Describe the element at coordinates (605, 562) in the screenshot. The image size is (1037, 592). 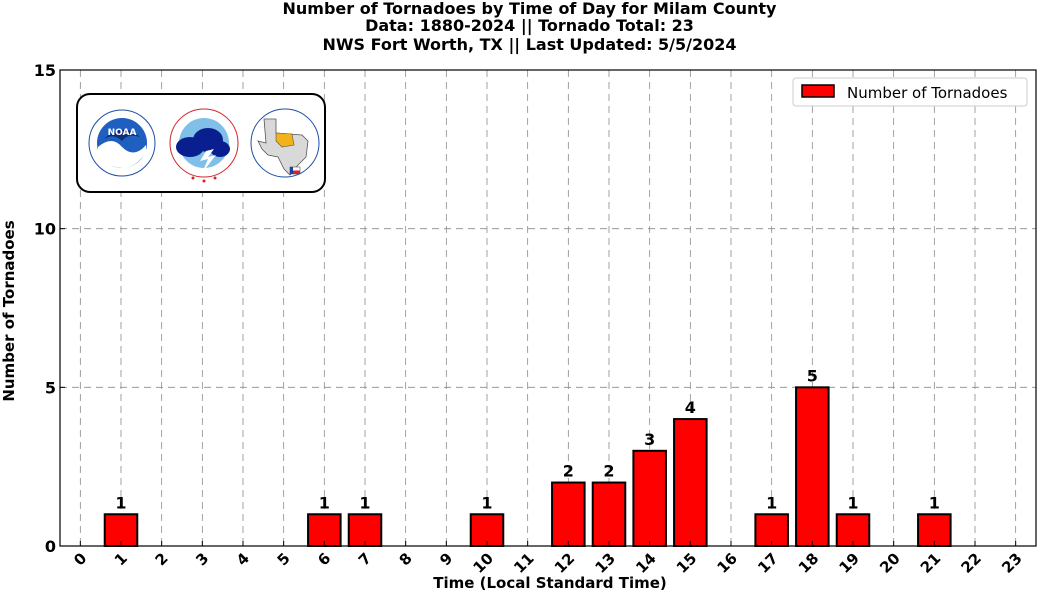
I see `x-tick-label: 13` at that location.